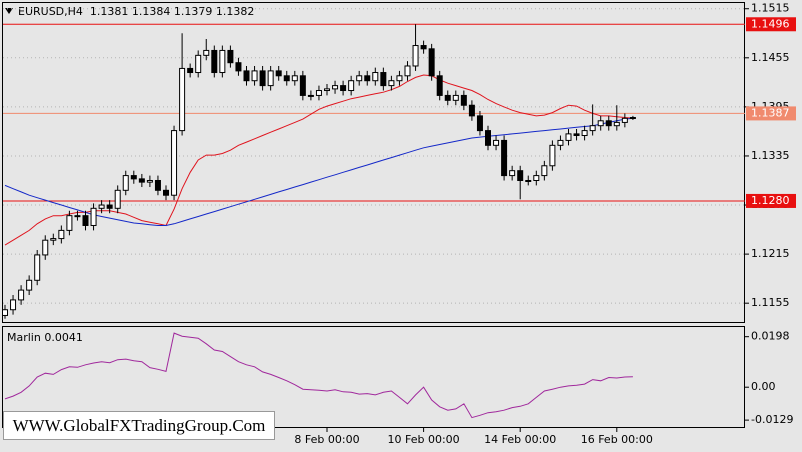  I want to click on y-tick-label: -0.0129, so click(772, 419).